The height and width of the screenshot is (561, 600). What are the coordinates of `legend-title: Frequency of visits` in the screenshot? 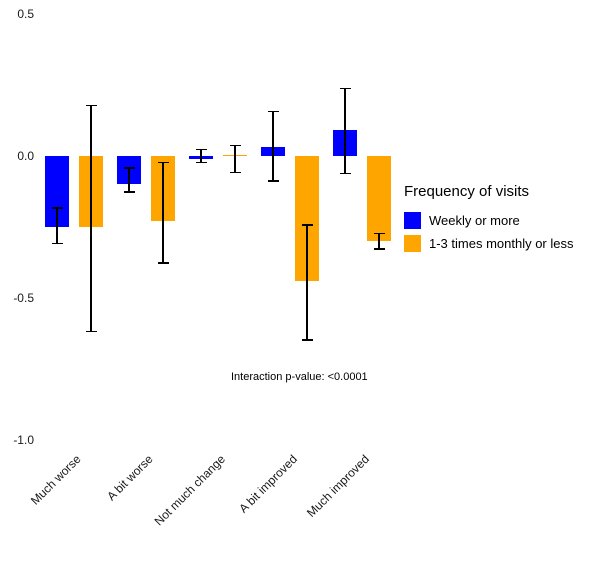 It's located at (467, 191).